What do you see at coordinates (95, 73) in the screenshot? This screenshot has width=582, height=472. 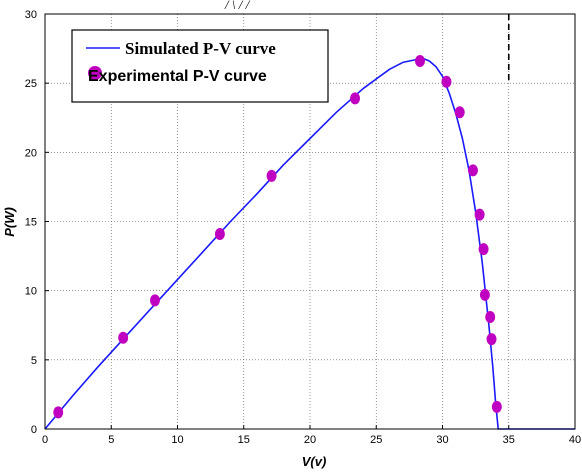 I see `legend-marker-swatch` at bounding box center [95, 73].